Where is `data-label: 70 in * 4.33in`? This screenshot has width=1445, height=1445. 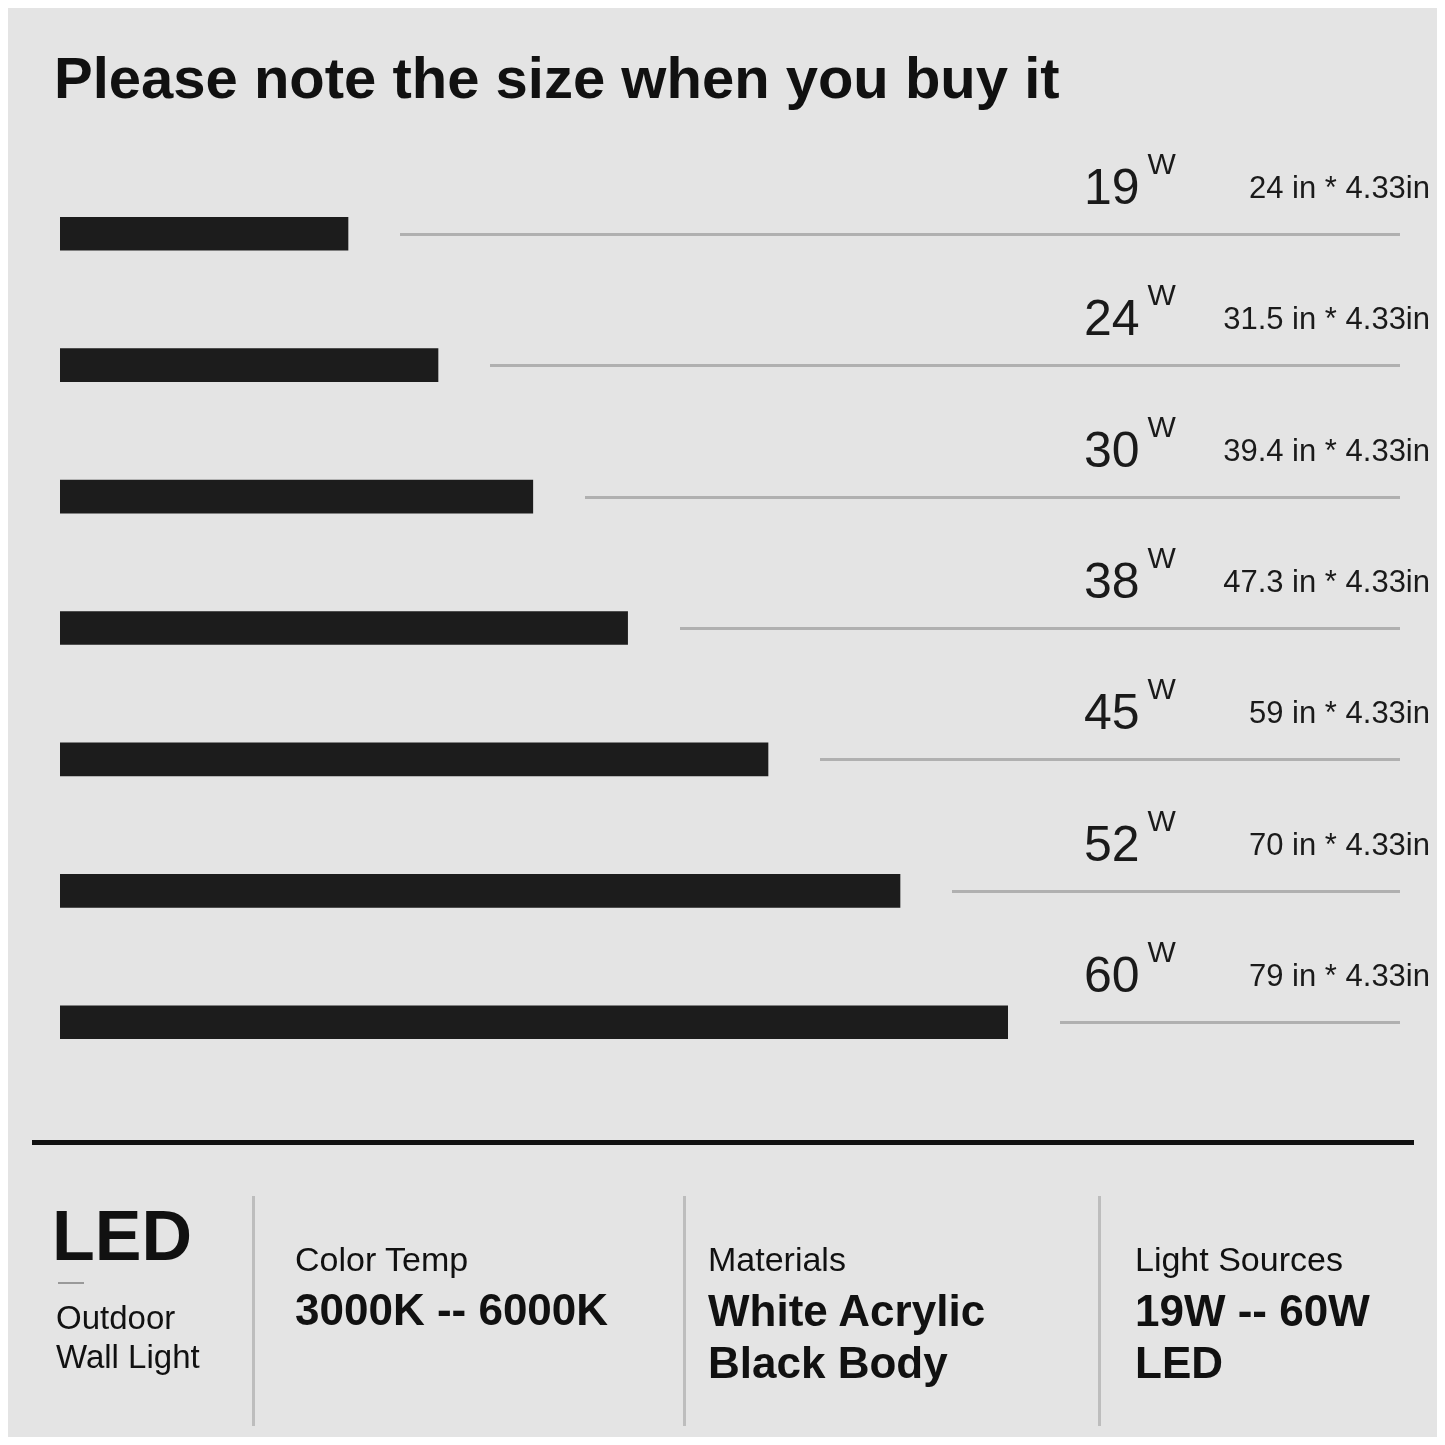
data-label: 70 in * 4.33in is located at coordinates (1339, 844).